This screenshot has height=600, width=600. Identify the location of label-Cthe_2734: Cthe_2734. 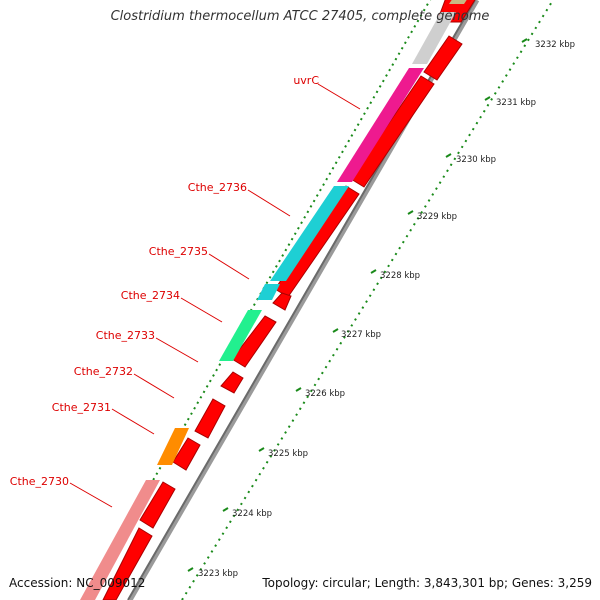
(150, 295).